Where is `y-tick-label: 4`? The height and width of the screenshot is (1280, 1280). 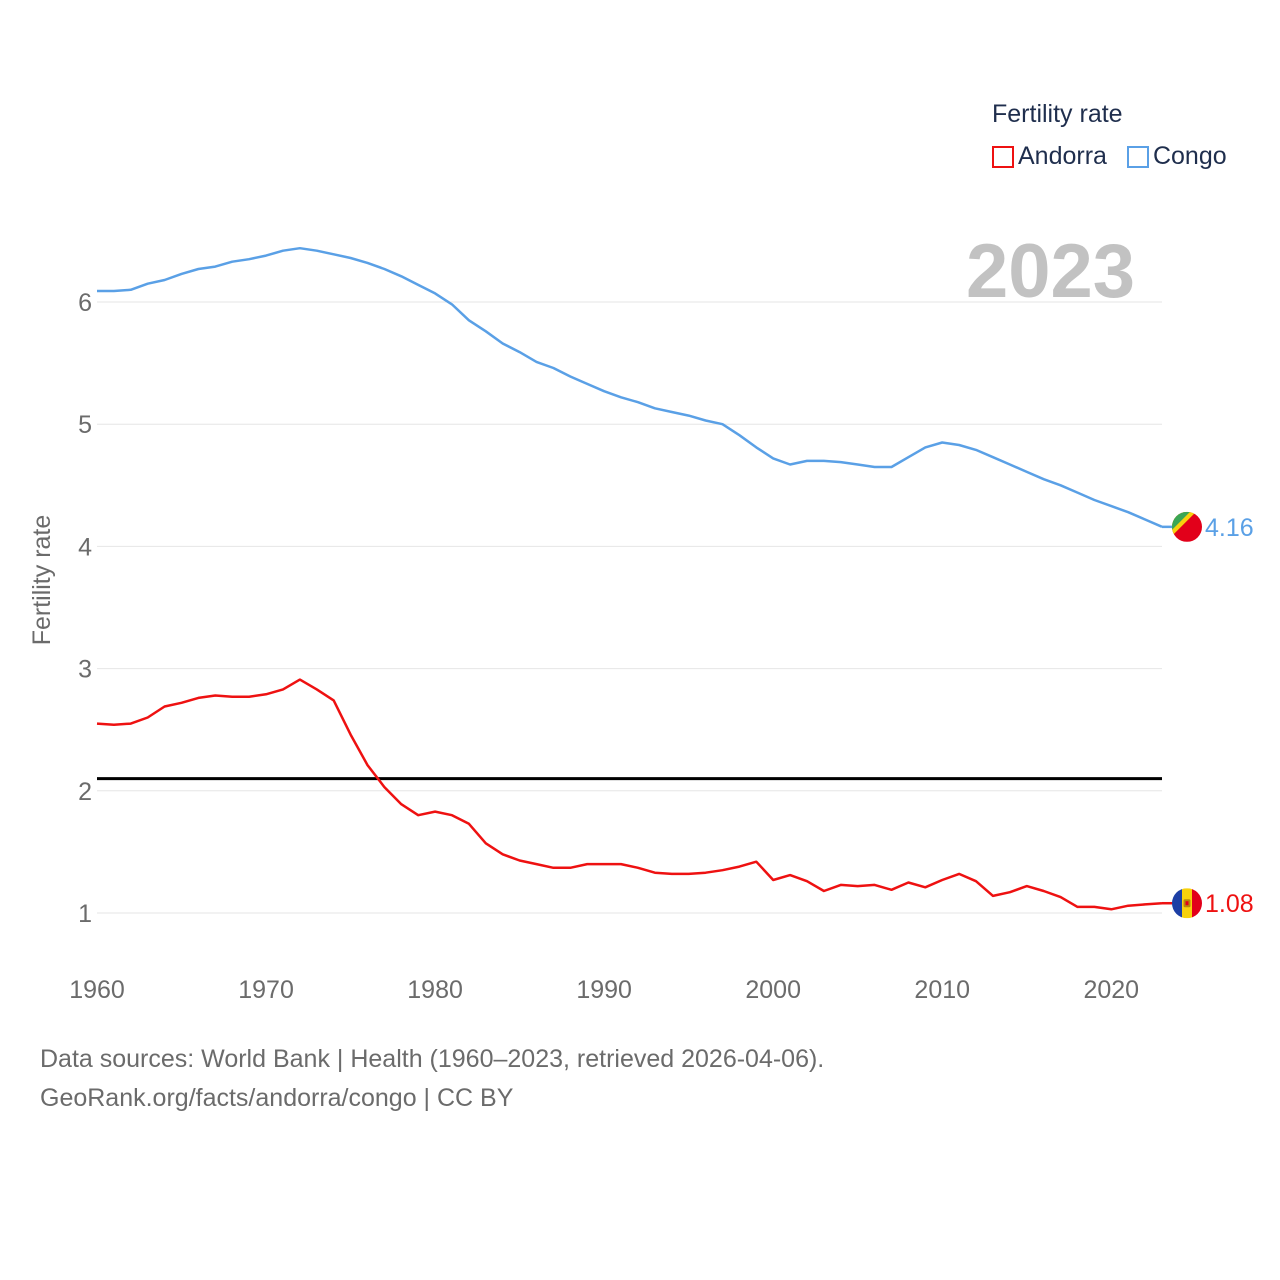
y-tick-label: 4 is located at coordinates (85, 547).